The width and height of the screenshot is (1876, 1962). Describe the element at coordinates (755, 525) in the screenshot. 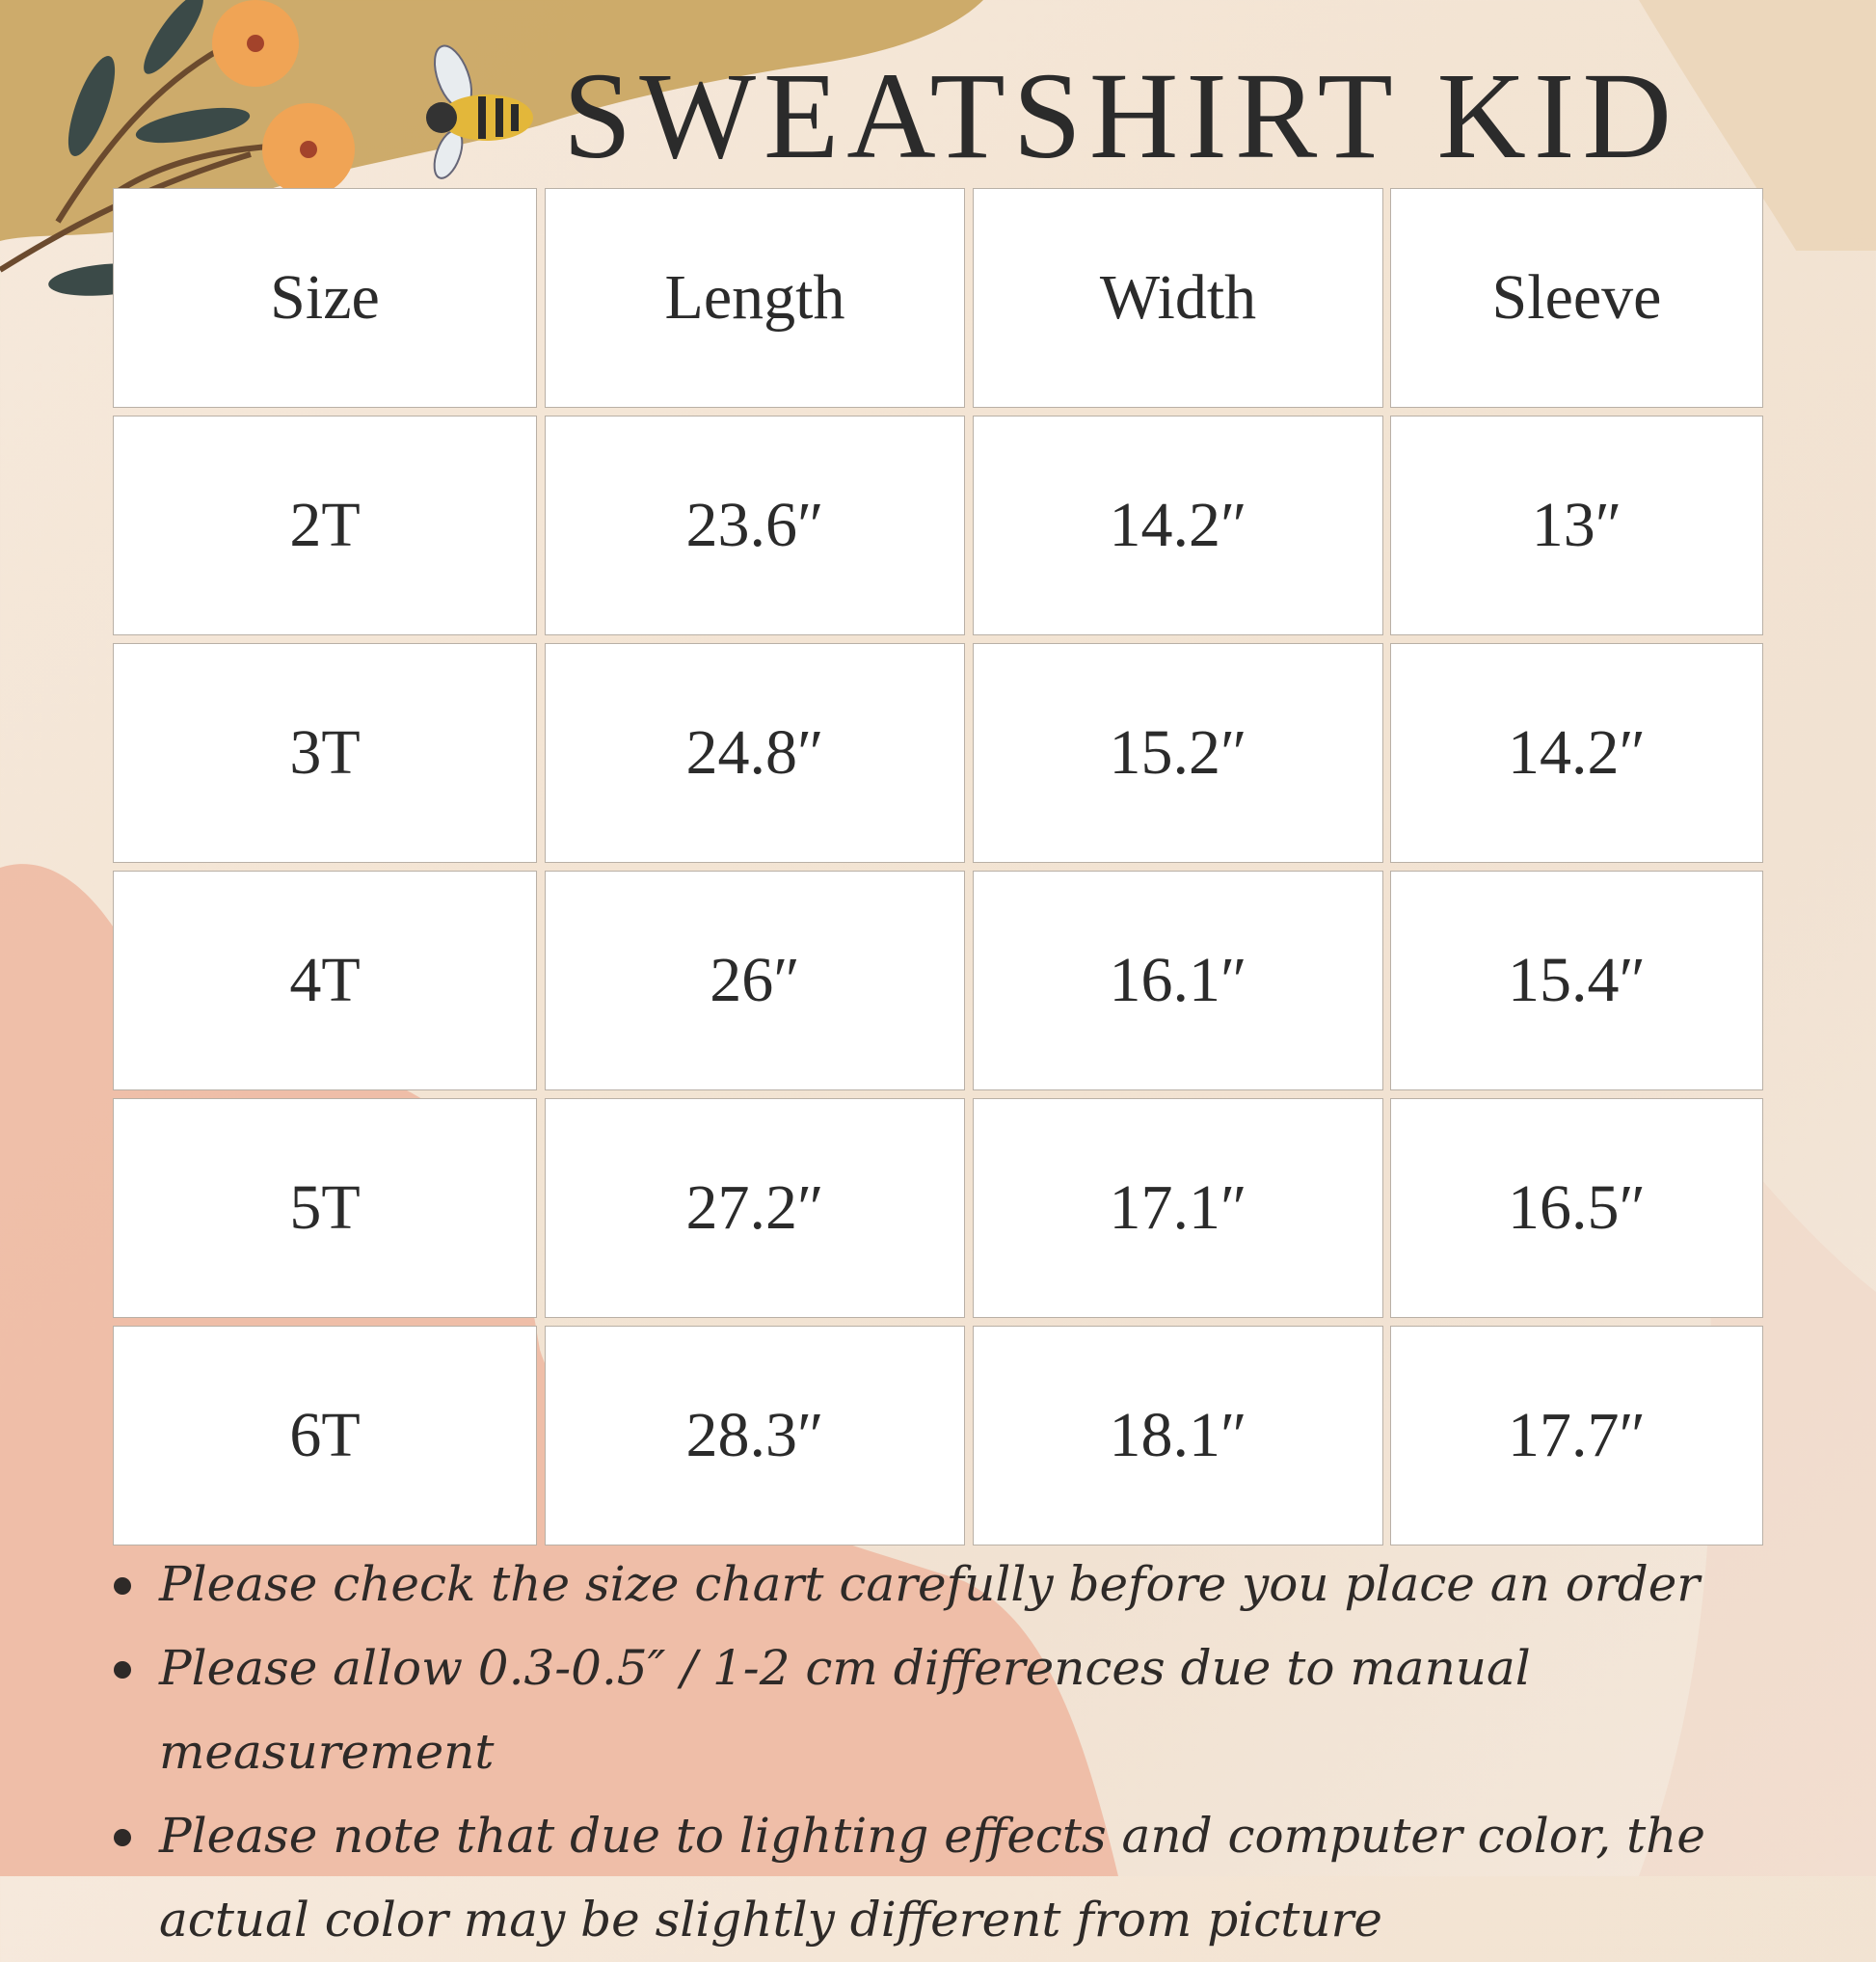

I see `table-cell: 23.6″` at that location.